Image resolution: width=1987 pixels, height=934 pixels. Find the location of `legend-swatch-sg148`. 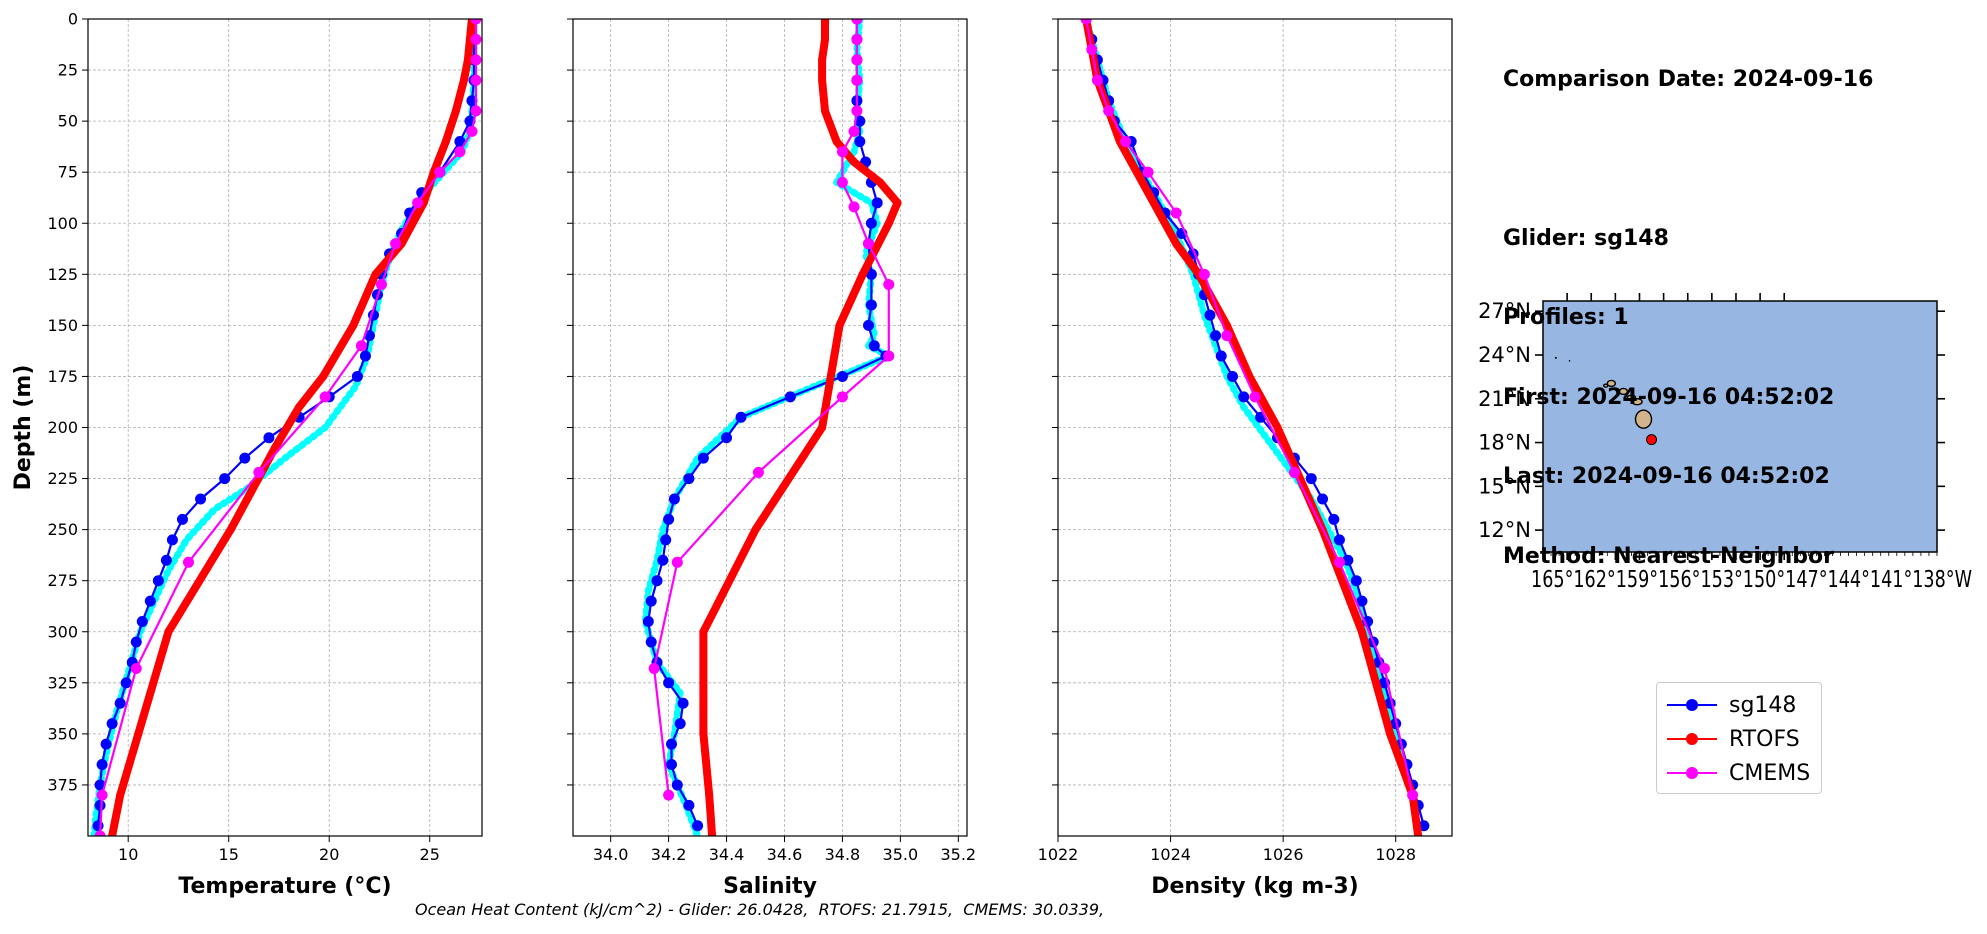

legend-swatch-sg148 is located at coordinates (1692, 705).